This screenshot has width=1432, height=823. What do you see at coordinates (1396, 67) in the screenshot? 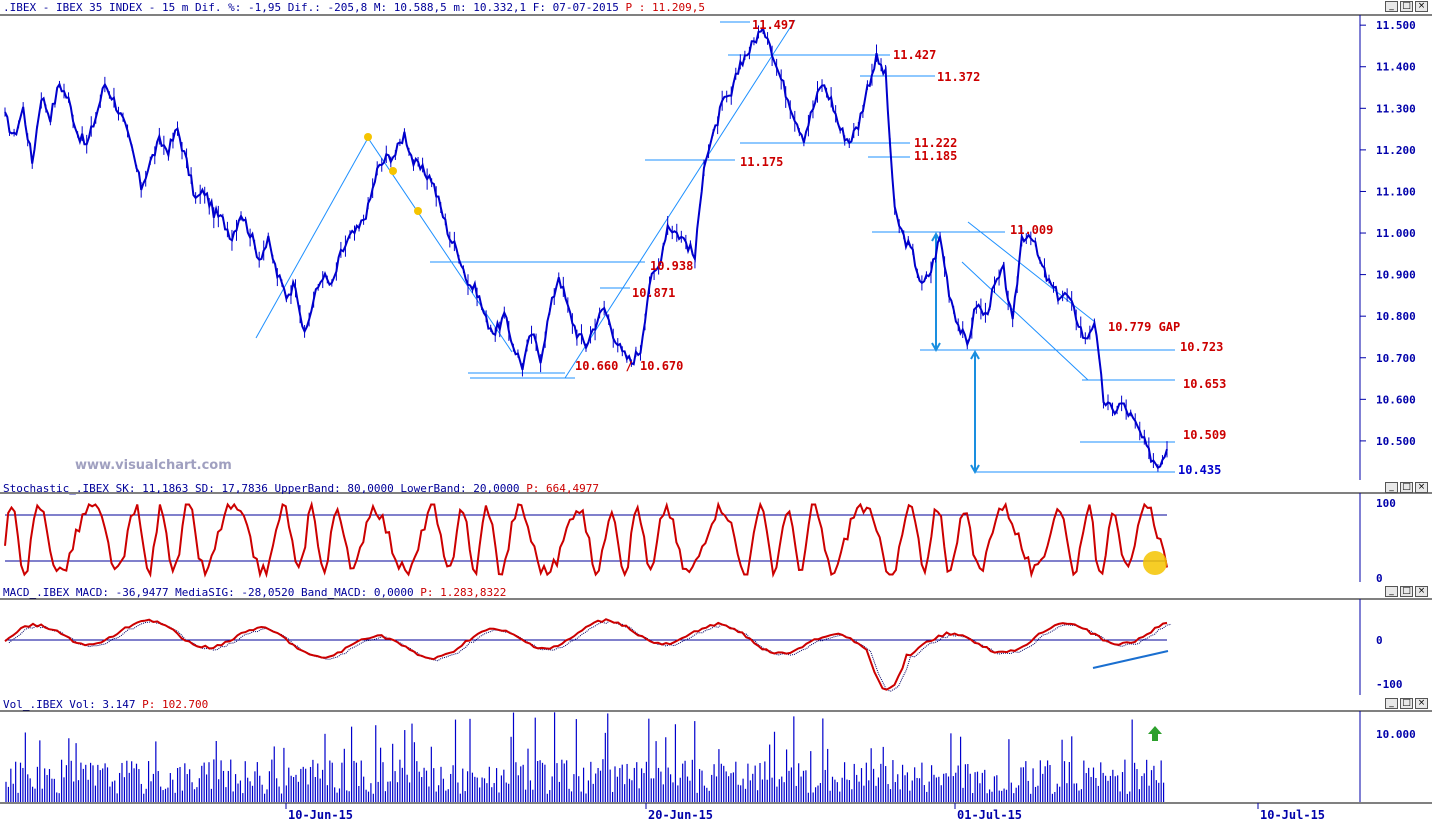
I see `y-tick-label: 11.400` at bounding box center [1396, 67].